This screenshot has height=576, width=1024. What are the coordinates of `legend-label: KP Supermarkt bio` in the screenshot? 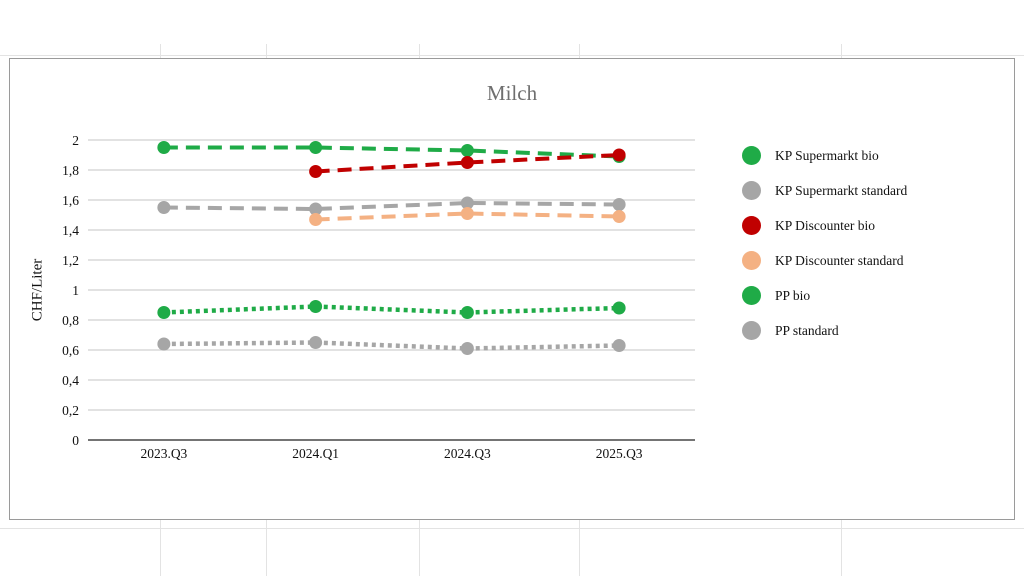 It's located at (827, 155).